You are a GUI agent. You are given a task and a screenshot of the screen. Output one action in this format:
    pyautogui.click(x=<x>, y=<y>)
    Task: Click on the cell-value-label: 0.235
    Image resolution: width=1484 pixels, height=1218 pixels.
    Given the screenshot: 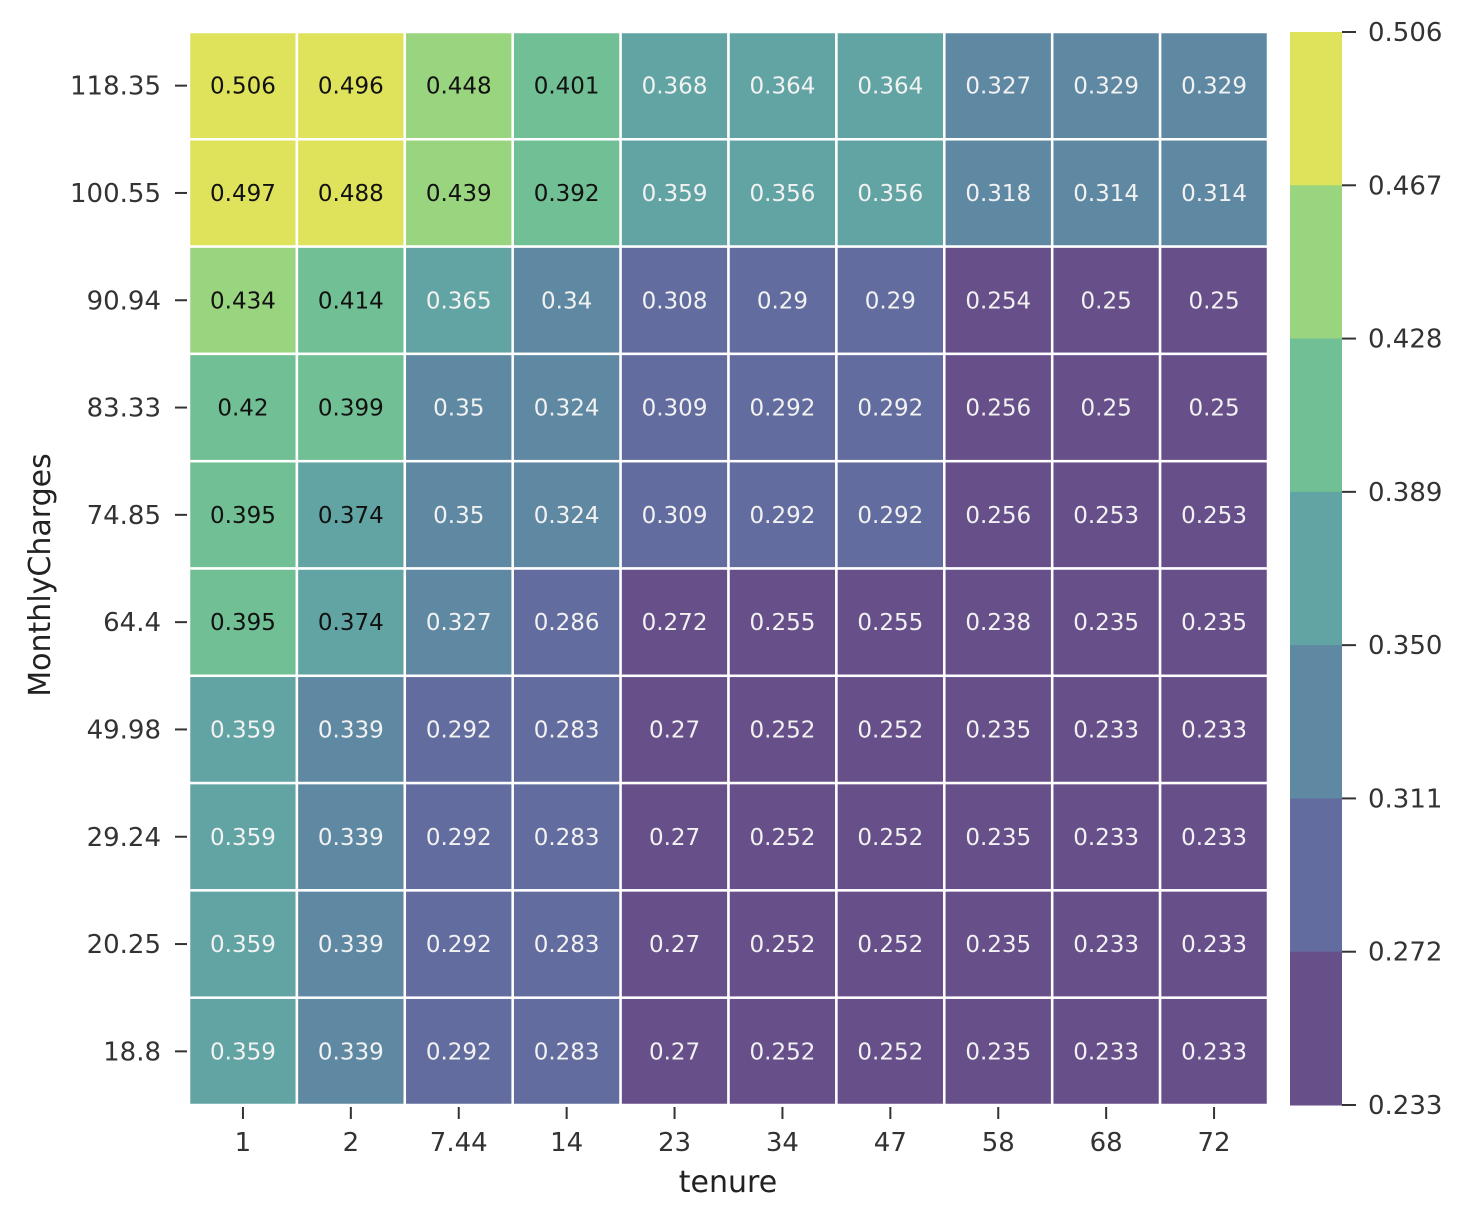 What is the action you would take?
    pyautogui.click(x=998, y=838)
    